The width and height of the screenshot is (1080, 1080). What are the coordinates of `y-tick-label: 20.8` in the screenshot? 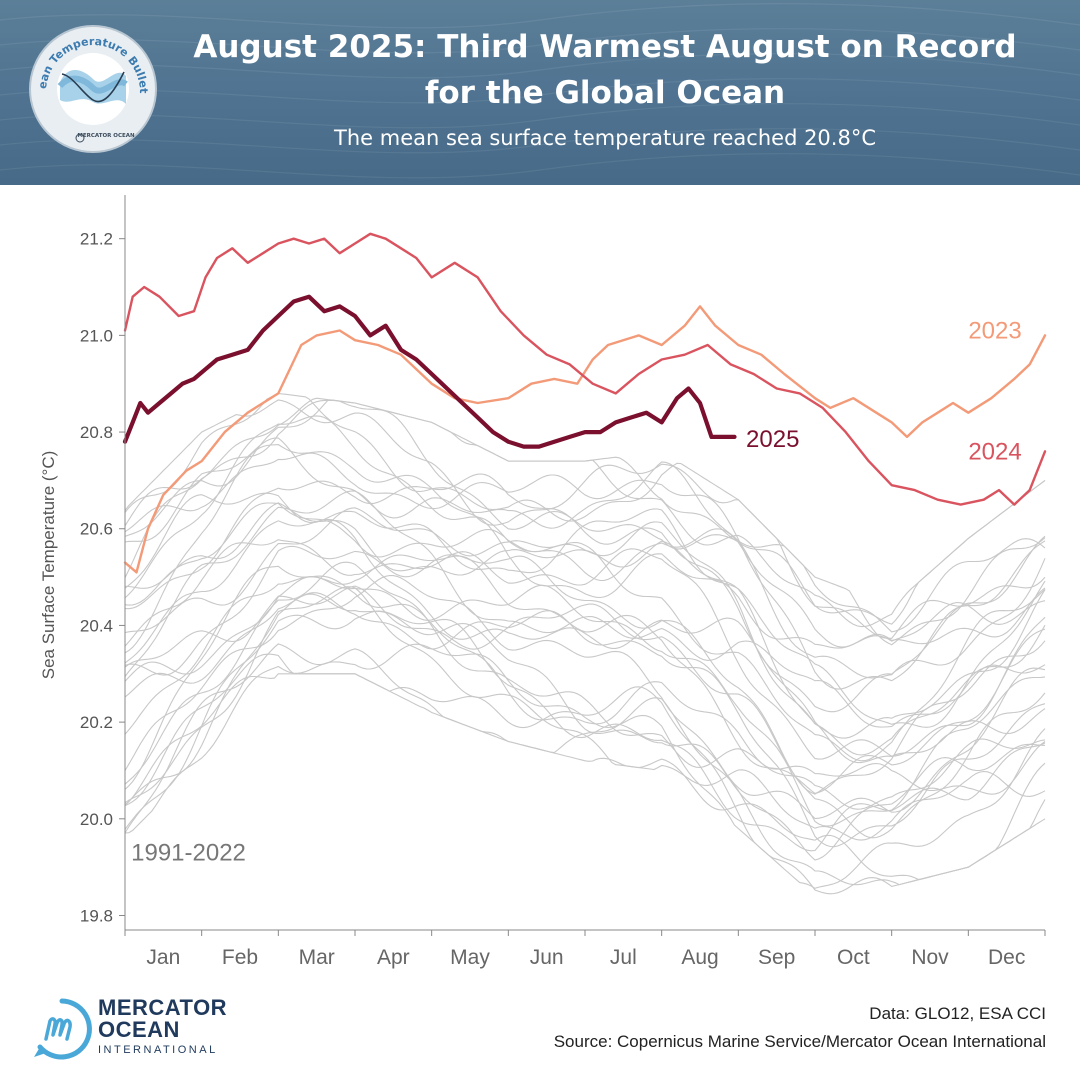 It's located at (96, 432).